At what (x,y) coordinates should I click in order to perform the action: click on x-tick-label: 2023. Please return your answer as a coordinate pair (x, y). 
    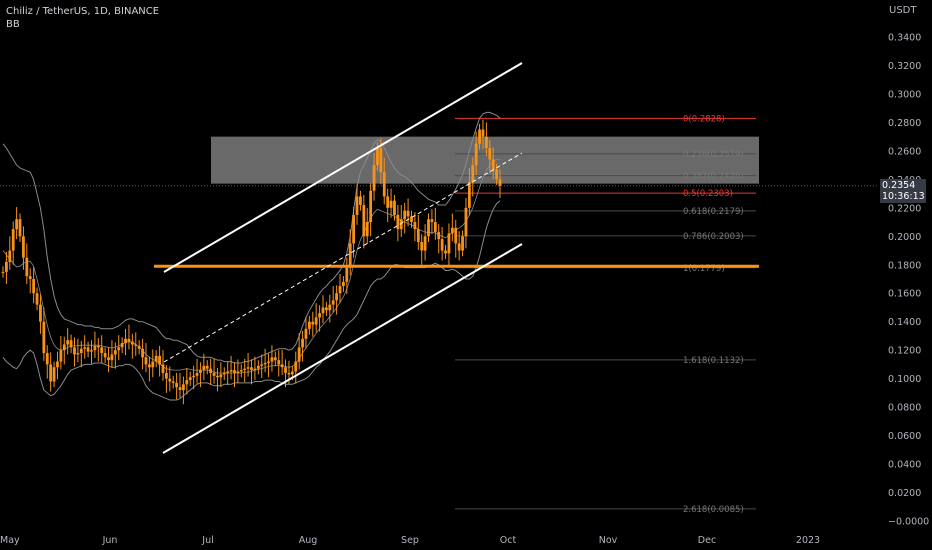
    Looking at the image, I should click on (808, 540).